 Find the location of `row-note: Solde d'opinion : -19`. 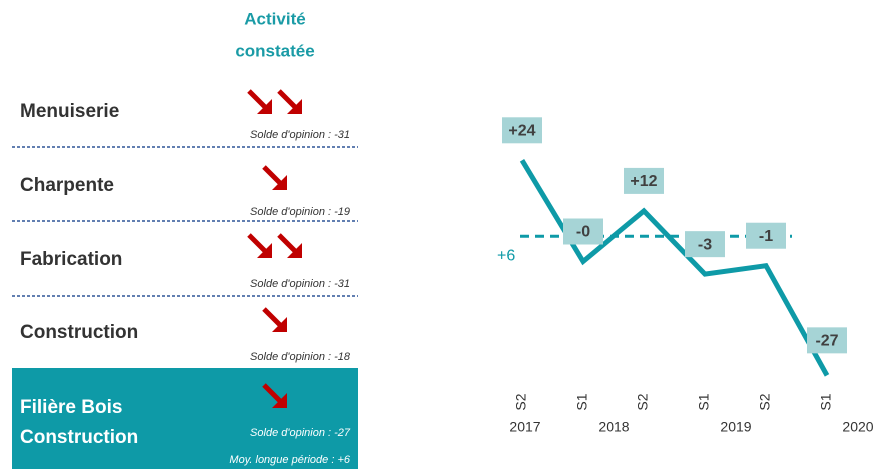

row-note: Solde d'opinion : -19 is located at coordinates (300, 212).